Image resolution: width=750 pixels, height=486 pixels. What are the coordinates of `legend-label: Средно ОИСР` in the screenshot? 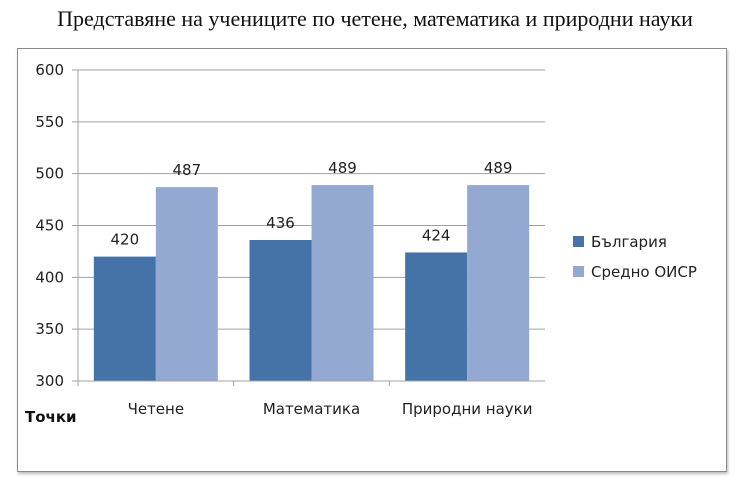 It's located at (644, 272).